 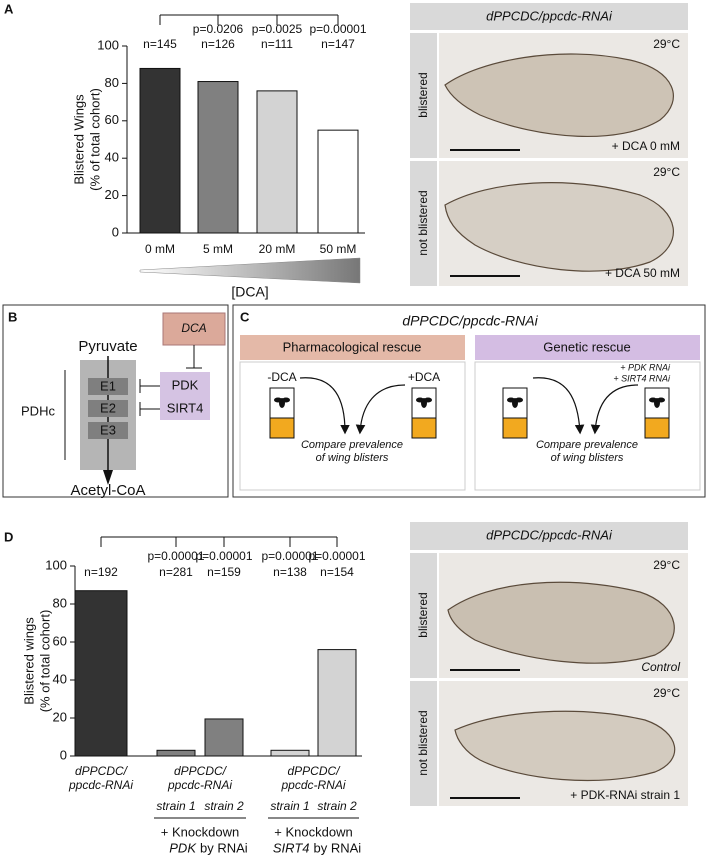 I want to click on enzyme: E2, so click(x=108, y=407).